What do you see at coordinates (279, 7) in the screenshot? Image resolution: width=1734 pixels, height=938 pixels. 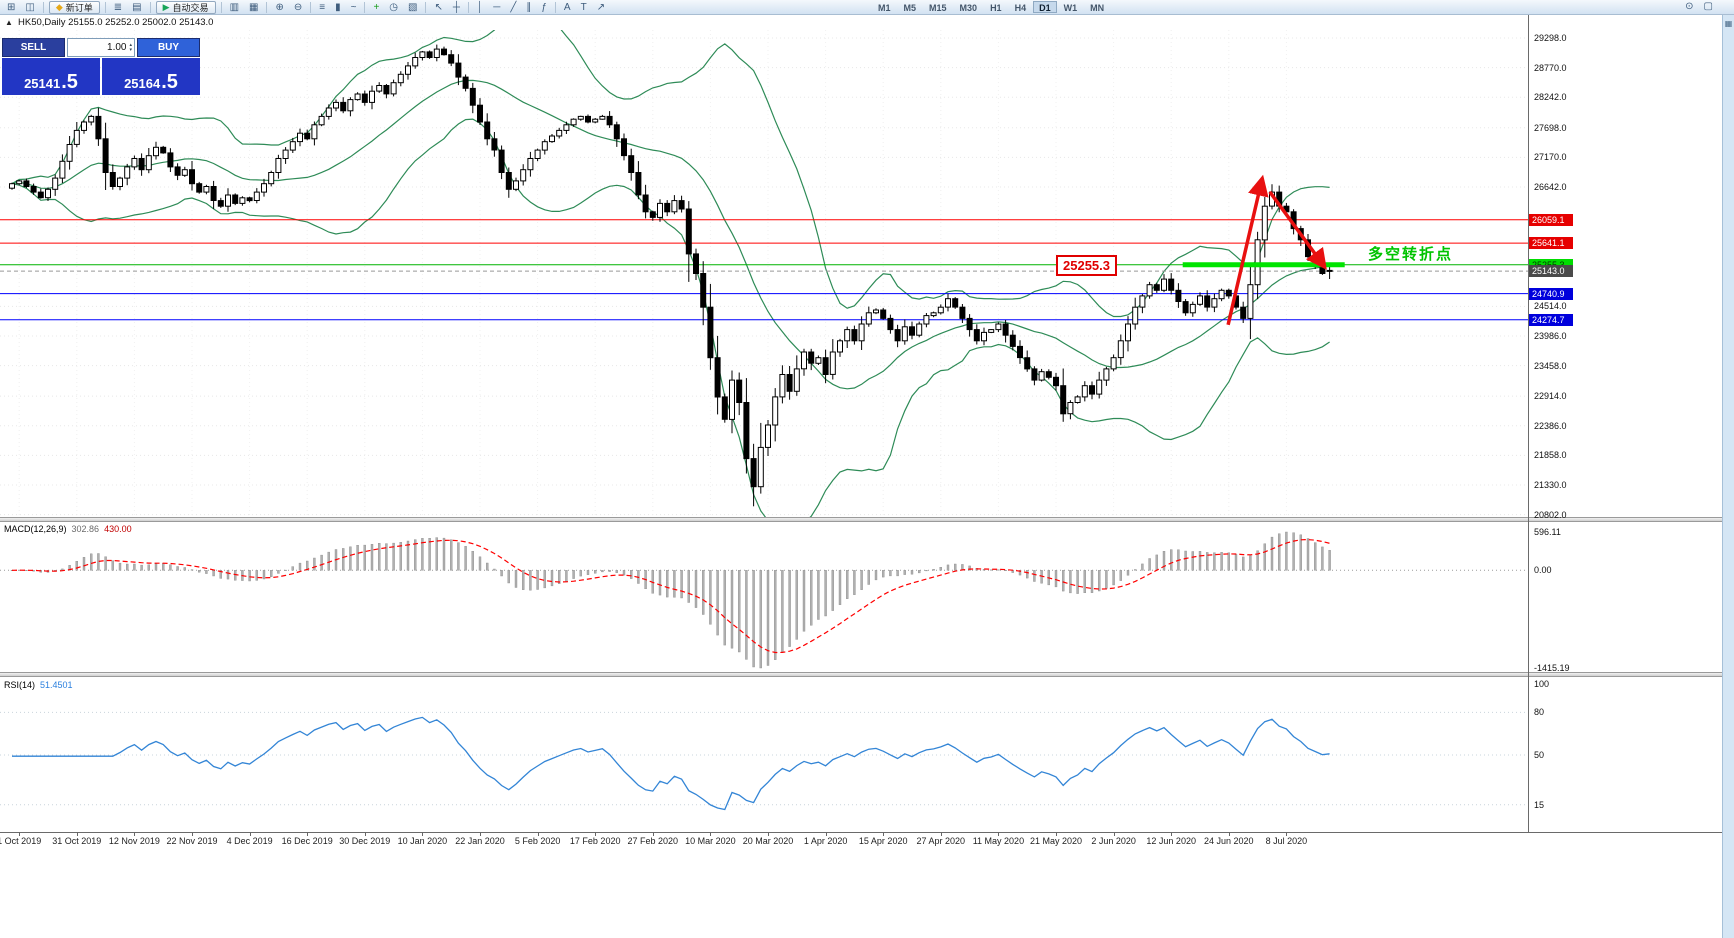 I see `zoom-in-icon: ⊕` at bounding box center [279, 7].